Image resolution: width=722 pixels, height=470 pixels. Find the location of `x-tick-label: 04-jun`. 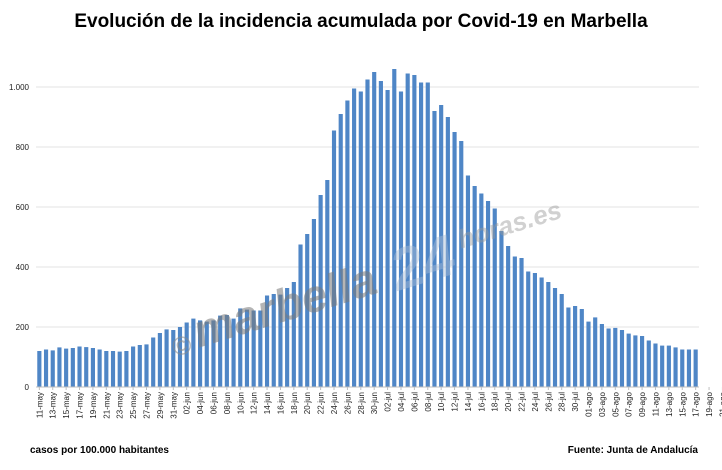

x-tick-label: 04-jun is located at coordinates (200, 403).